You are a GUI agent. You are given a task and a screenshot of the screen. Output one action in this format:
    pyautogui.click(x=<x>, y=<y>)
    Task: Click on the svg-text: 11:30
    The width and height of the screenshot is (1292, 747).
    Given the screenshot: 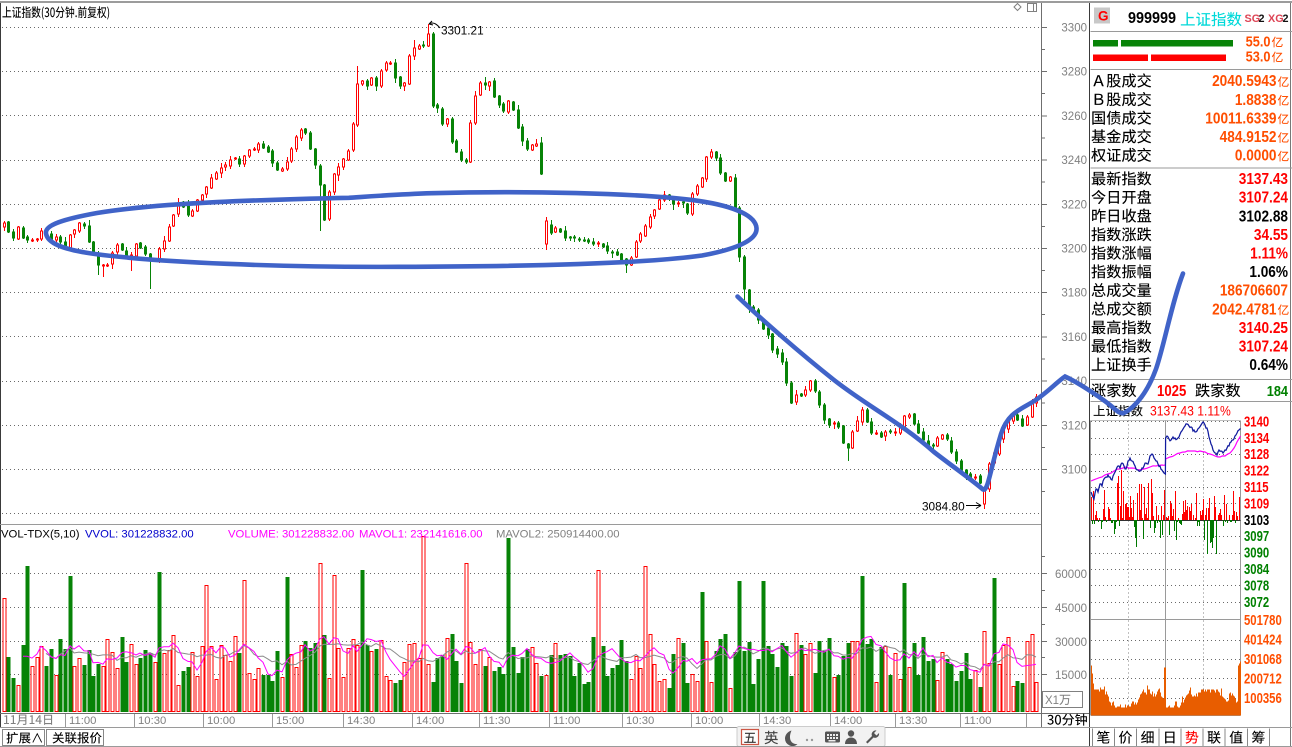 What is the action you would take?
    pyautogui.click(x=496, y=721)
    